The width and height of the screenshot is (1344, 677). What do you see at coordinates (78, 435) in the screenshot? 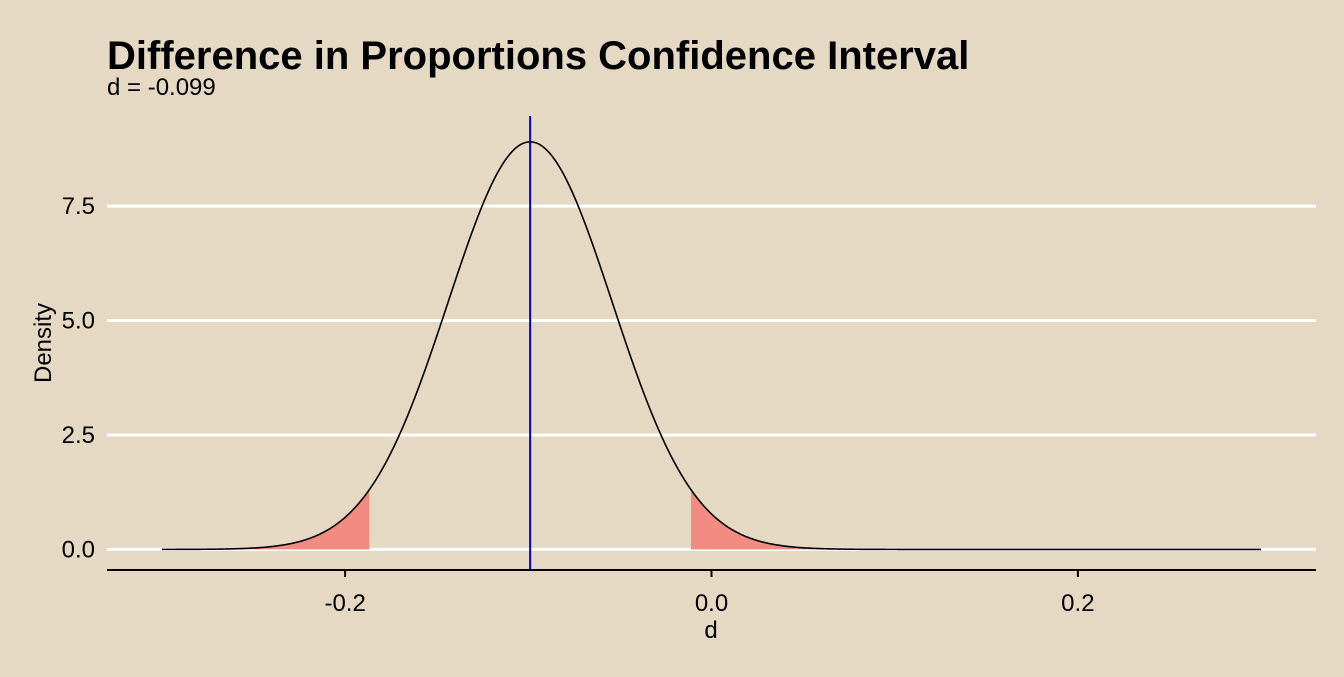
I see `y-tick-label-1: 2.5` at bounding box center [78, 435].